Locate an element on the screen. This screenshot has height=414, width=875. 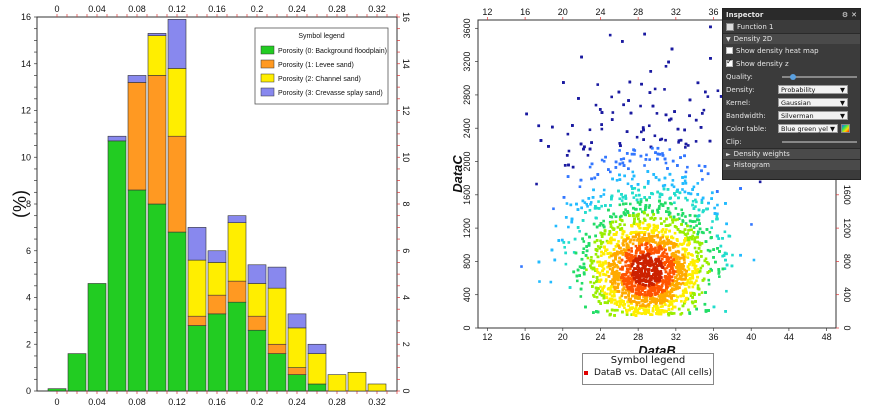
x-tick-label-top: 0.04 is located at coordinates (97, 9).